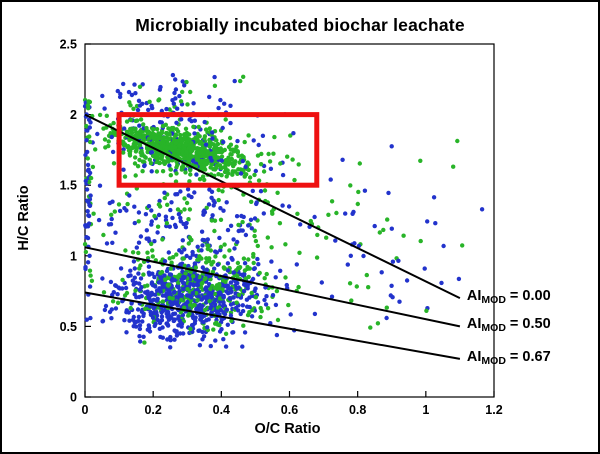  What do you see at coordinates (221, 410) in the screenshot?
I see `x-tick-label: 0.4` at bounding box center [221, 410].